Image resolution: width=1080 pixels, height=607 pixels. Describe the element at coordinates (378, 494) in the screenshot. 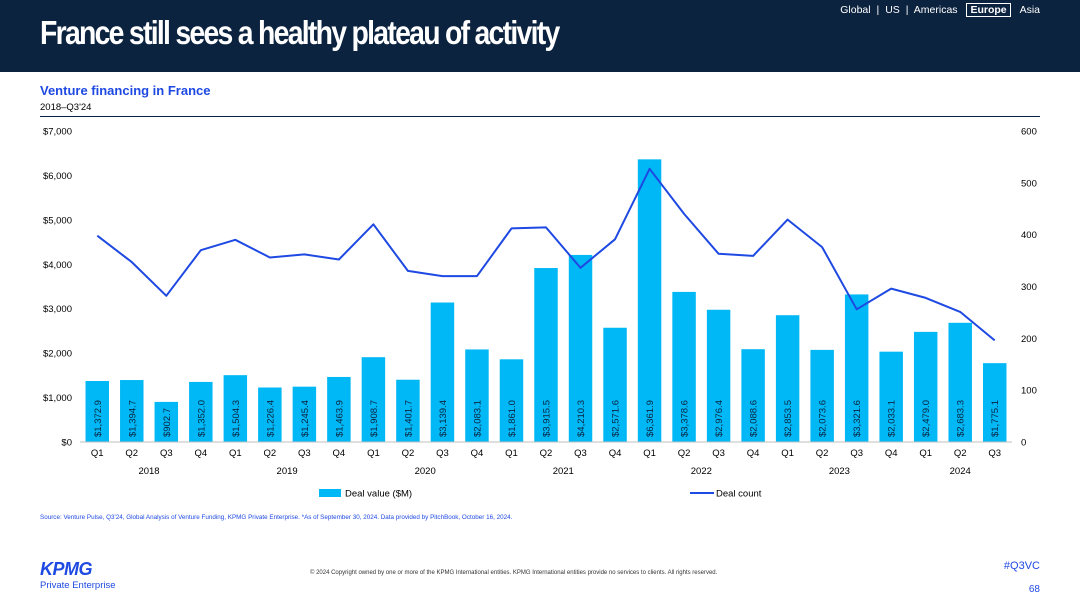

I see `legend-bar-label: Deal value ($M)` at that location.